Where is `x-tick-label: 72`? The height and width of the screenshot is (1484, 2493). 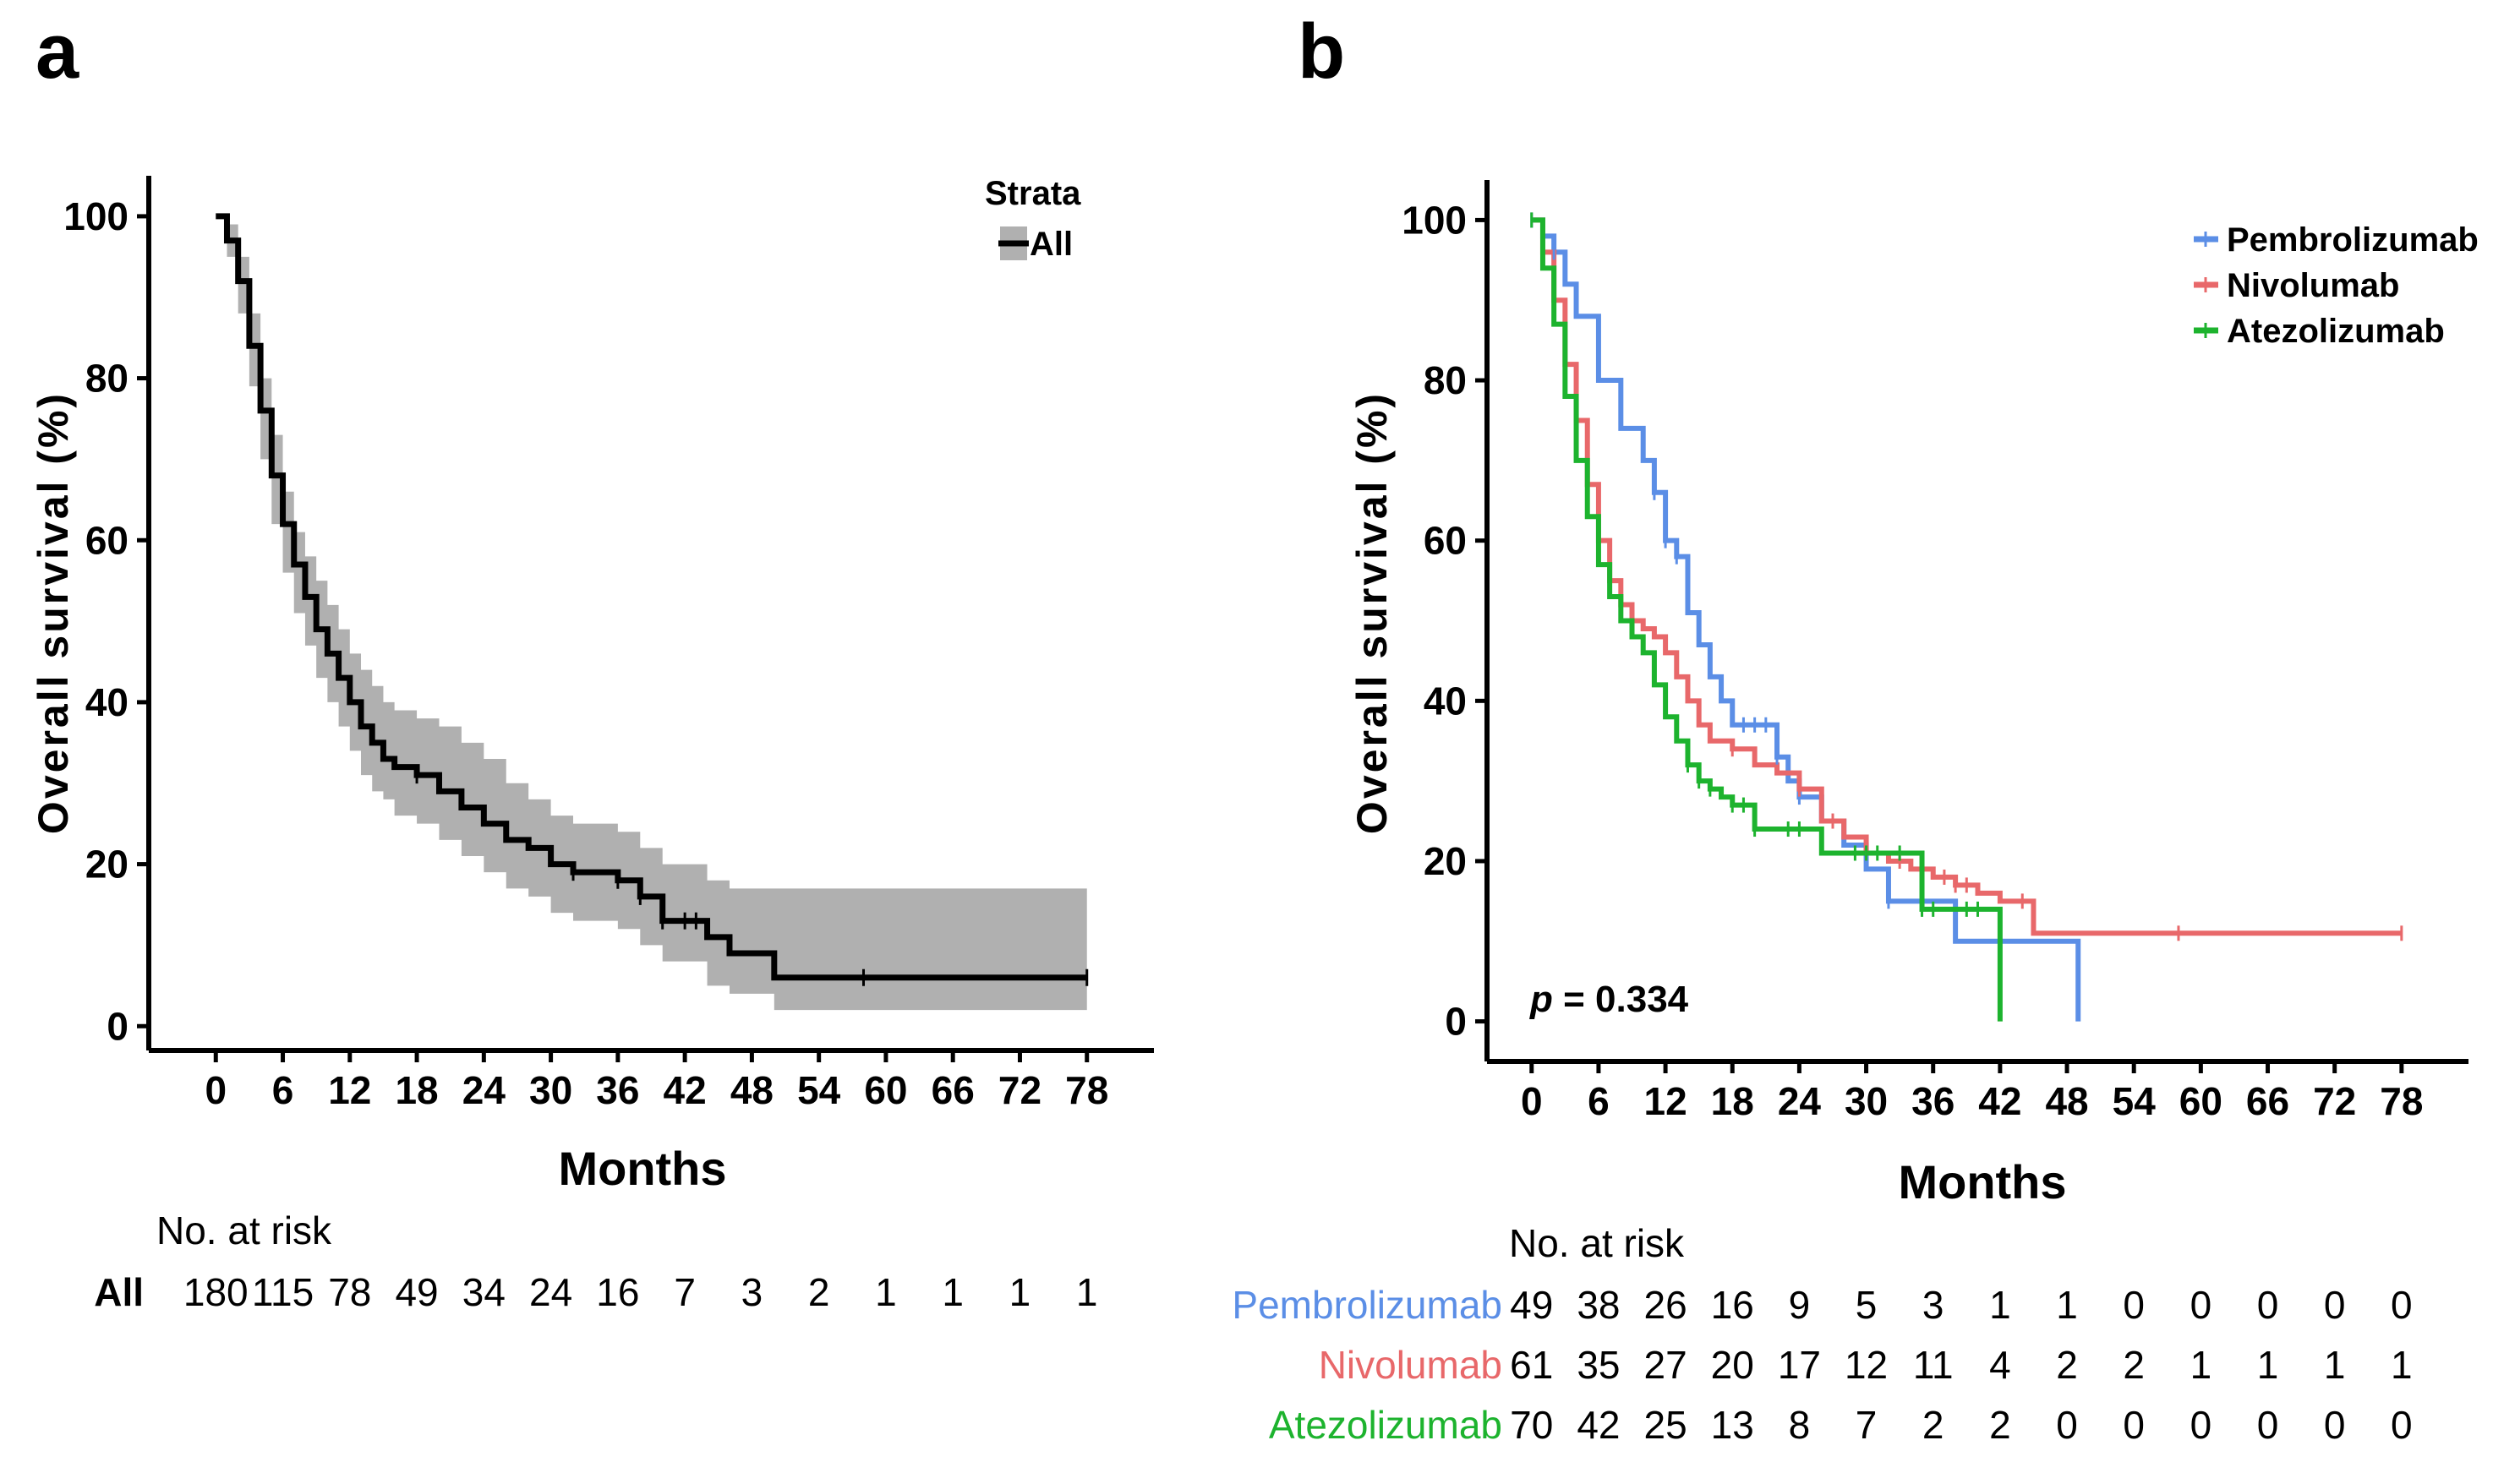
x-tick-label: 72 is located at coordinates (1019, 1090).